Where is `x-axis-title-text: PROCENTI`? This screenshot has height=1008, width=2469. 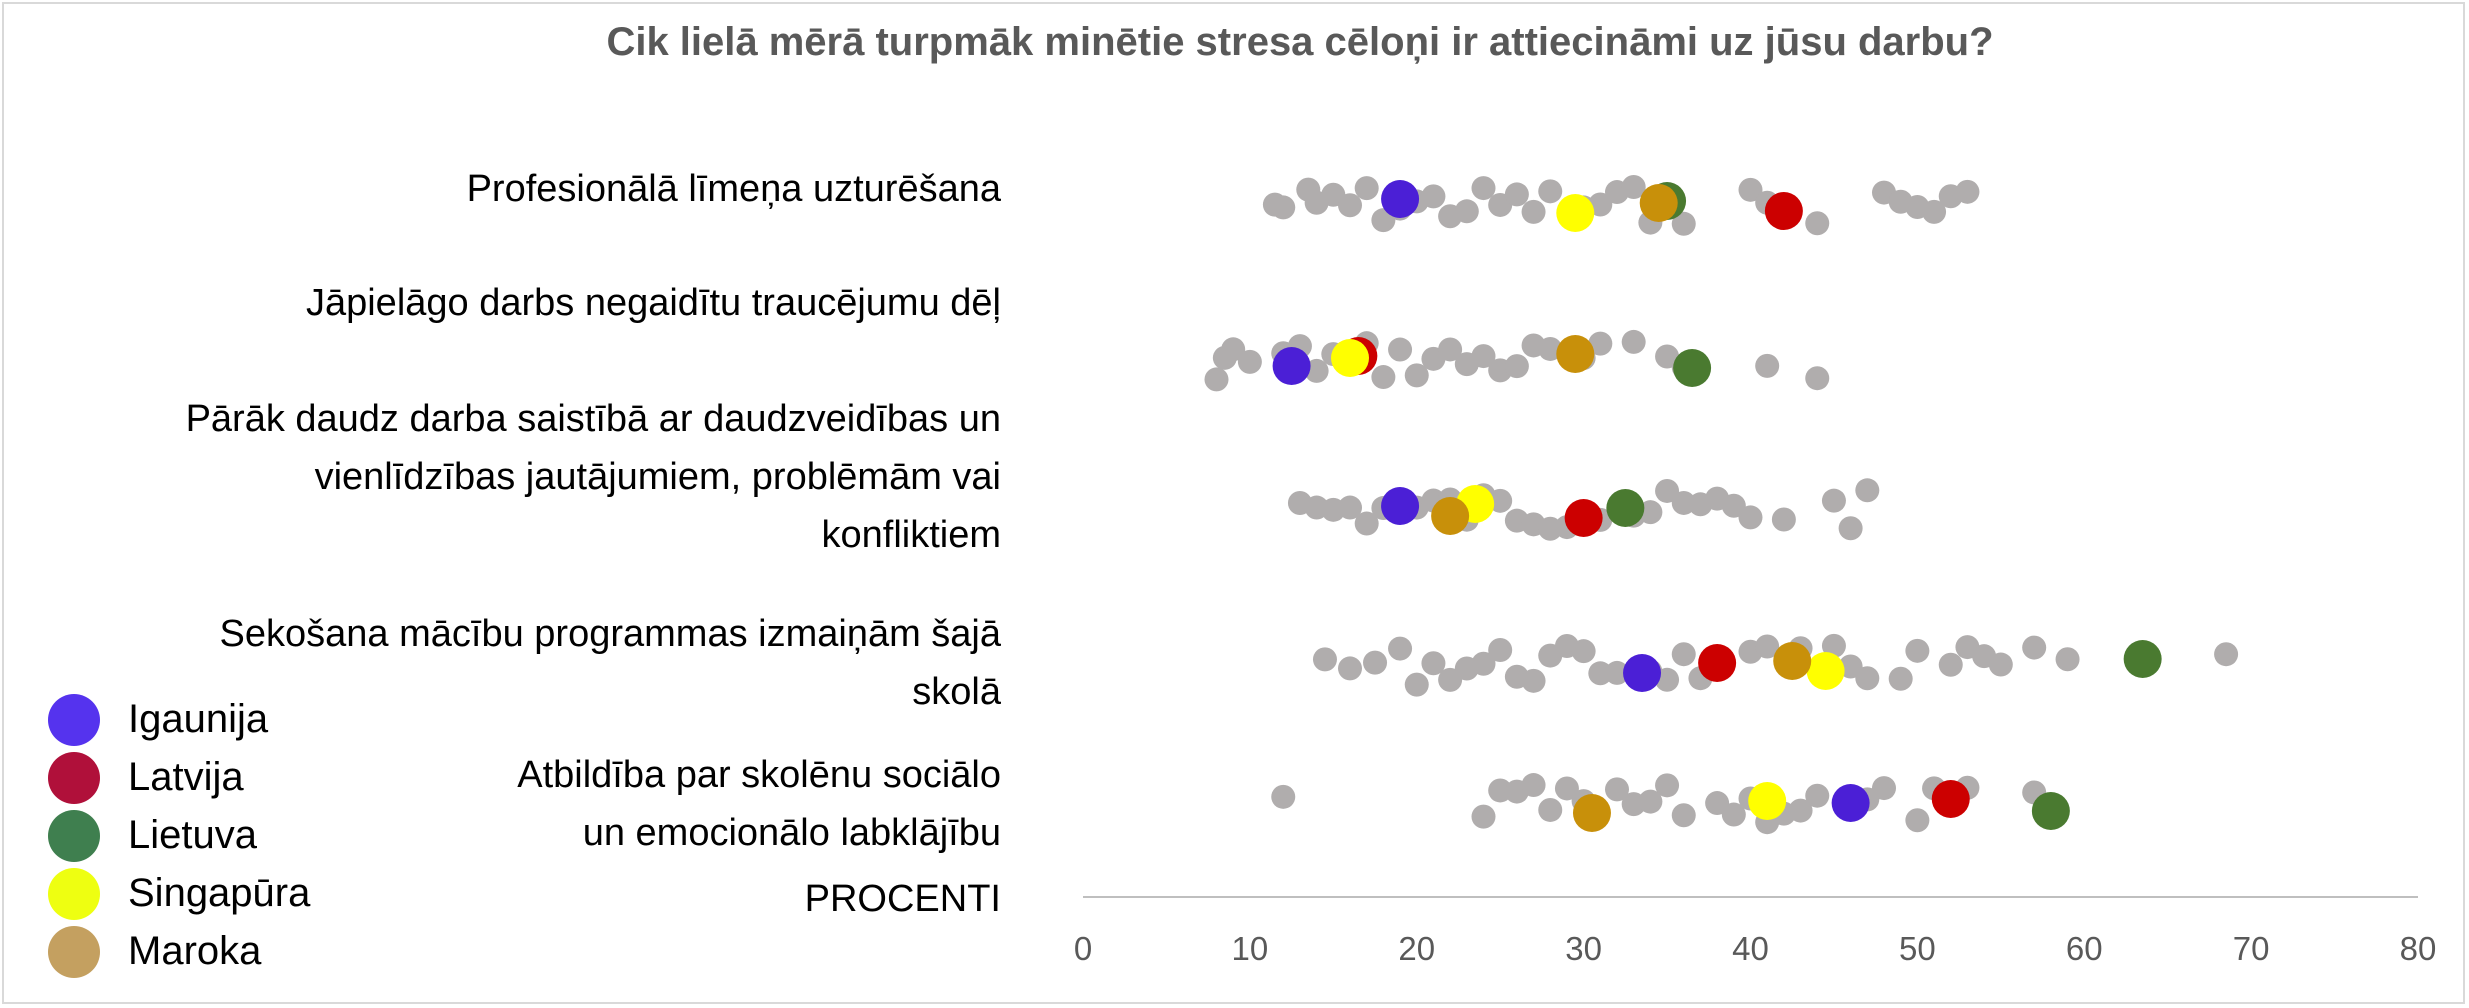 x-axis-title-text: PROCENTI is located at coordinates (902, 899).